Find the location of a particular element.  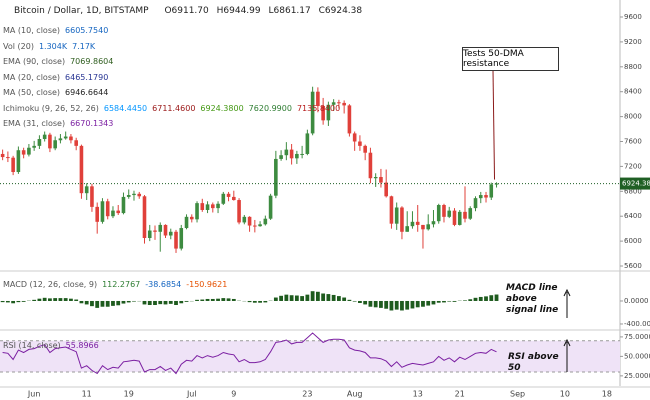

y-tick-label: 75.0000 is located at coordinates (637, 337).